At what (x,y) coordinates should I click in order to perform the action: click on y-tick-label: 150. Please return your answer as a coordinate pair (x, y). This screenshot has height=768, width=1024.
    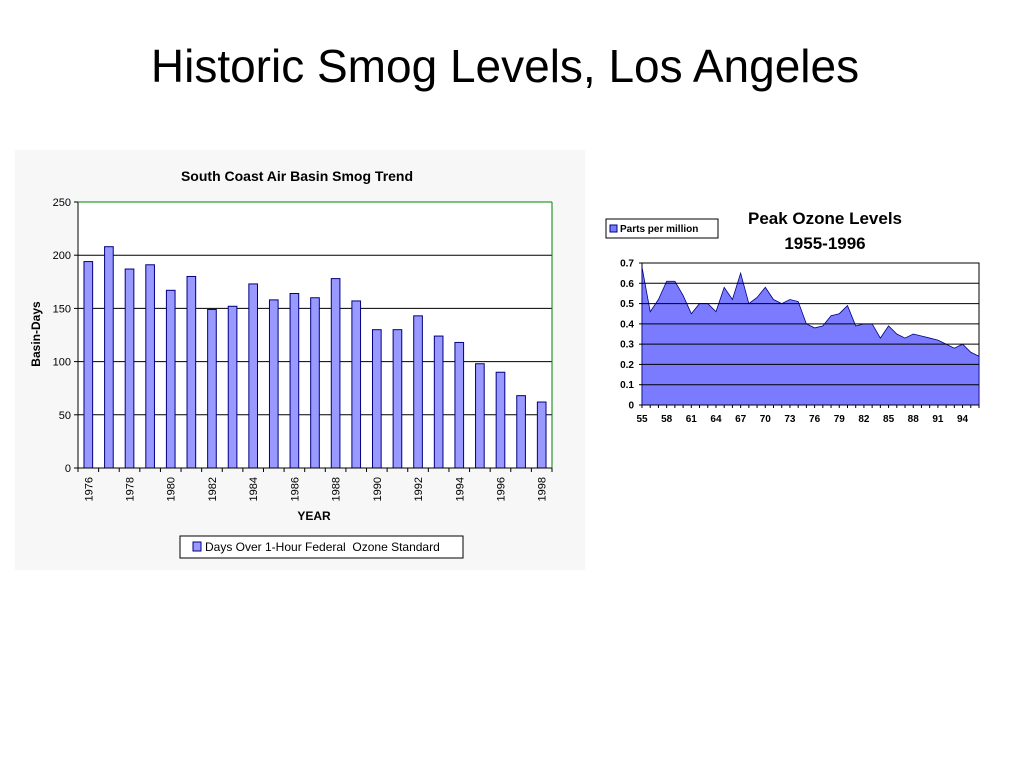
    Looking at the image, I should click on (62, 309).